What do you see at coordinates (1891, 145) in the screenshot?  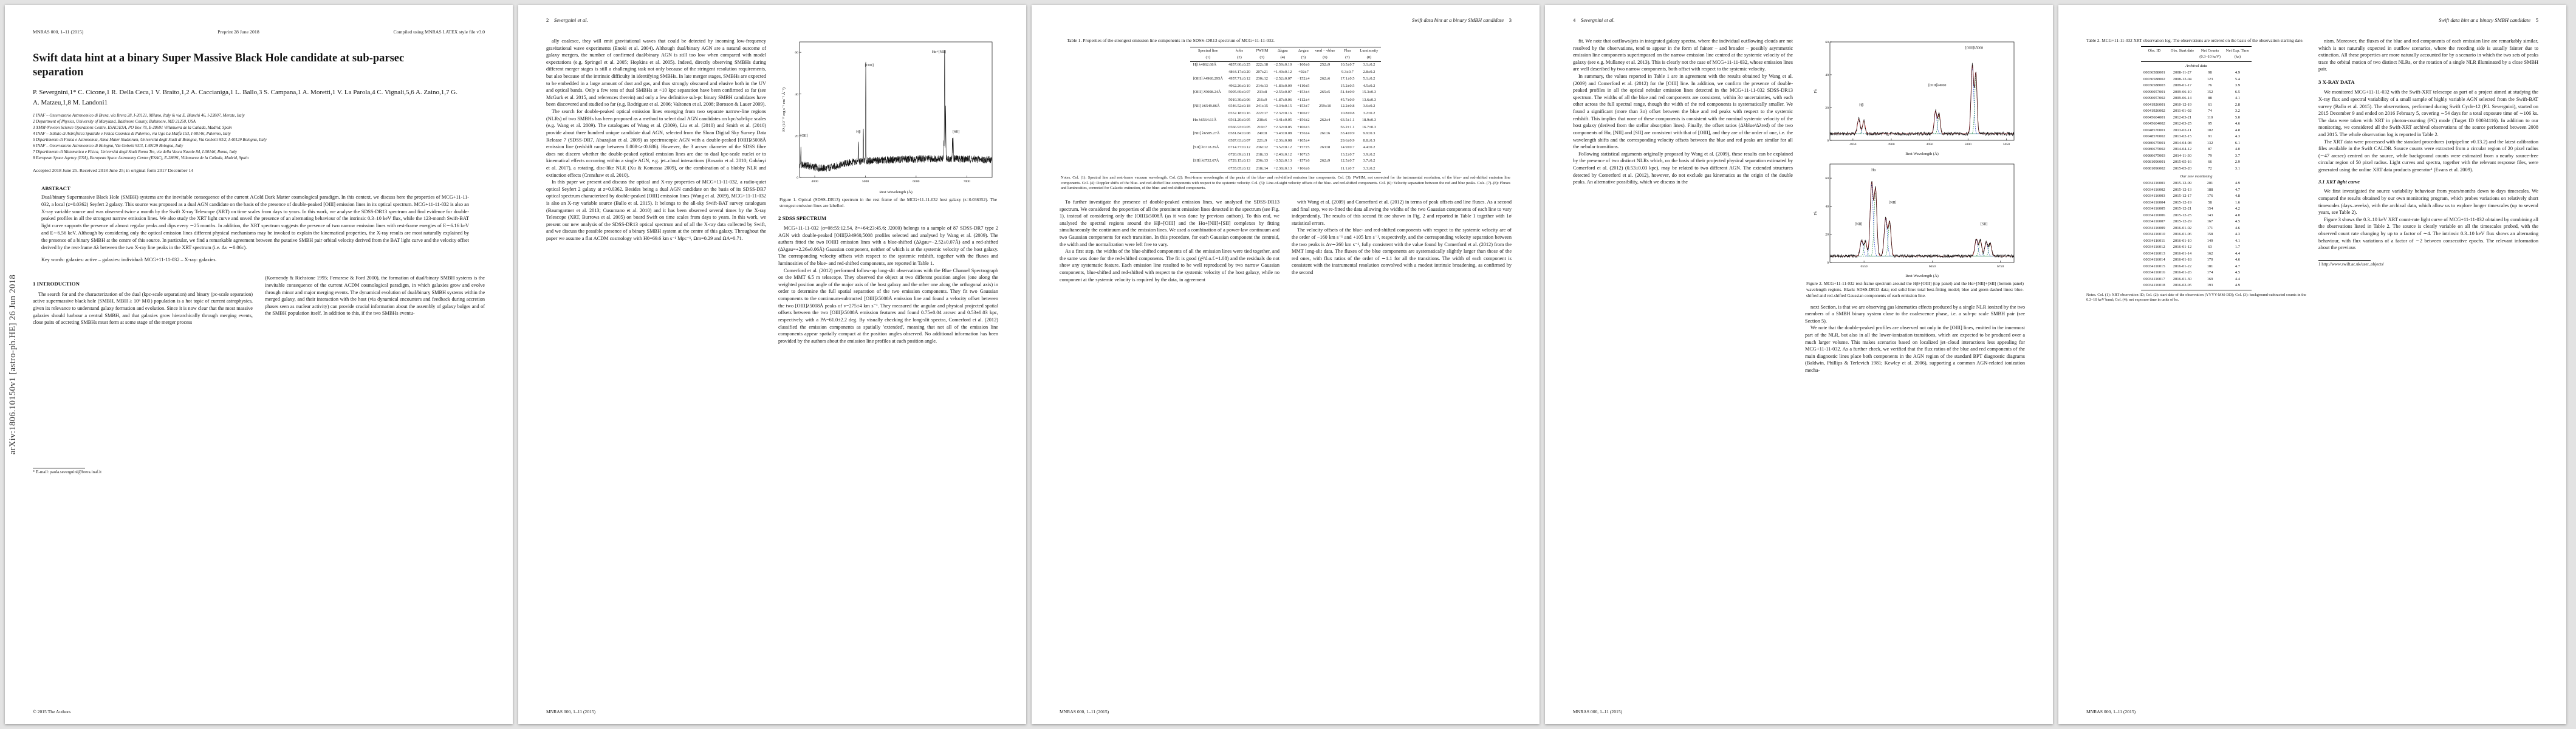 I see `svg-text: 4900` at bounding box center [1891, 145].